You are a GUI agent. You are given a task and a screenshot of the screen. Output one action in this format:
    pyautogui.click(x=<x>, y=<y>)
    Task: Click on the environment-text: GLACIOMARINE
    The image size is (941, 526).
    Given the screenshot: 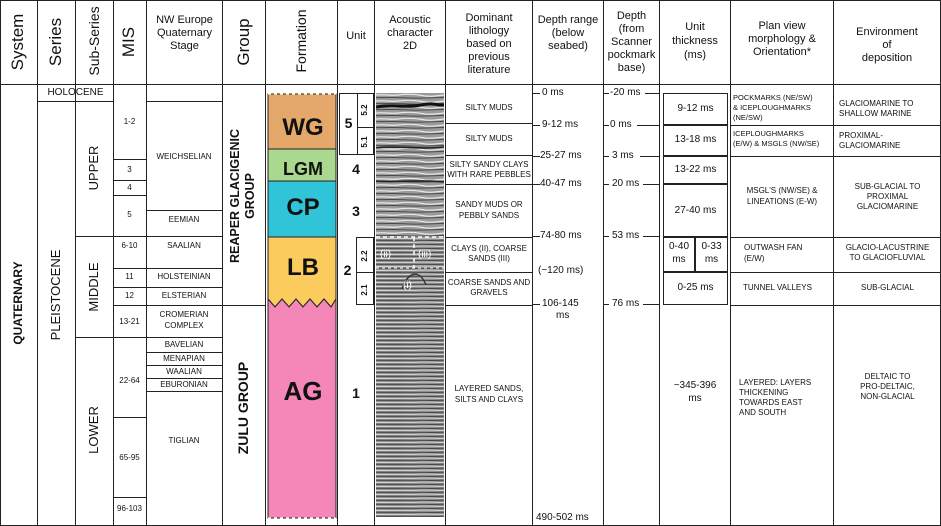 What is the action you would take?
    pyautogui.click(x=870, y=145)
    